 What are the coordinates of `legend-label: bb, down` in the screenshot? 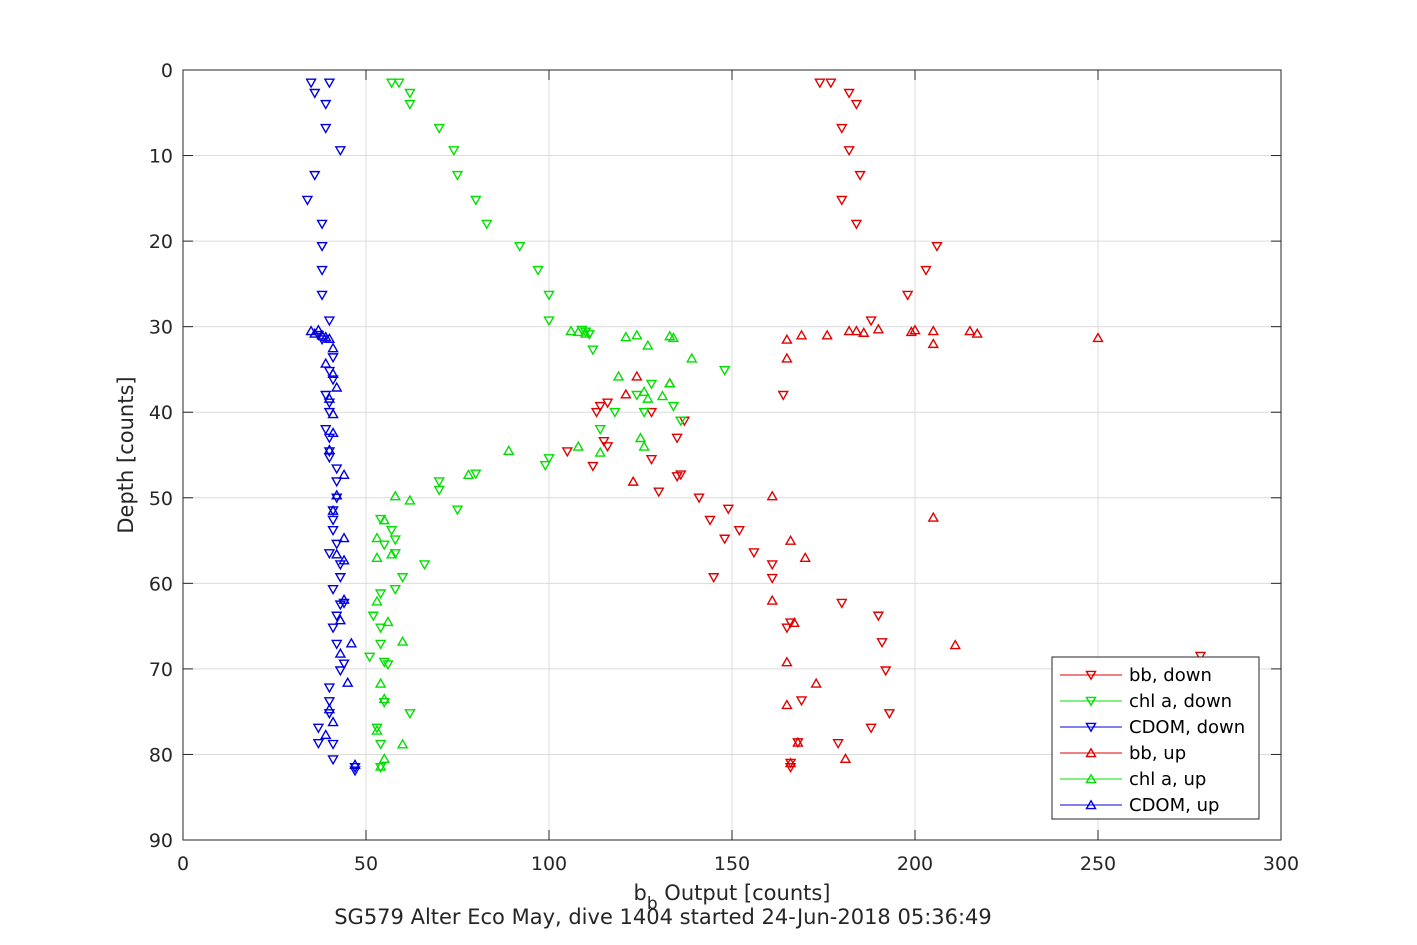 It's located at (1170, 675).